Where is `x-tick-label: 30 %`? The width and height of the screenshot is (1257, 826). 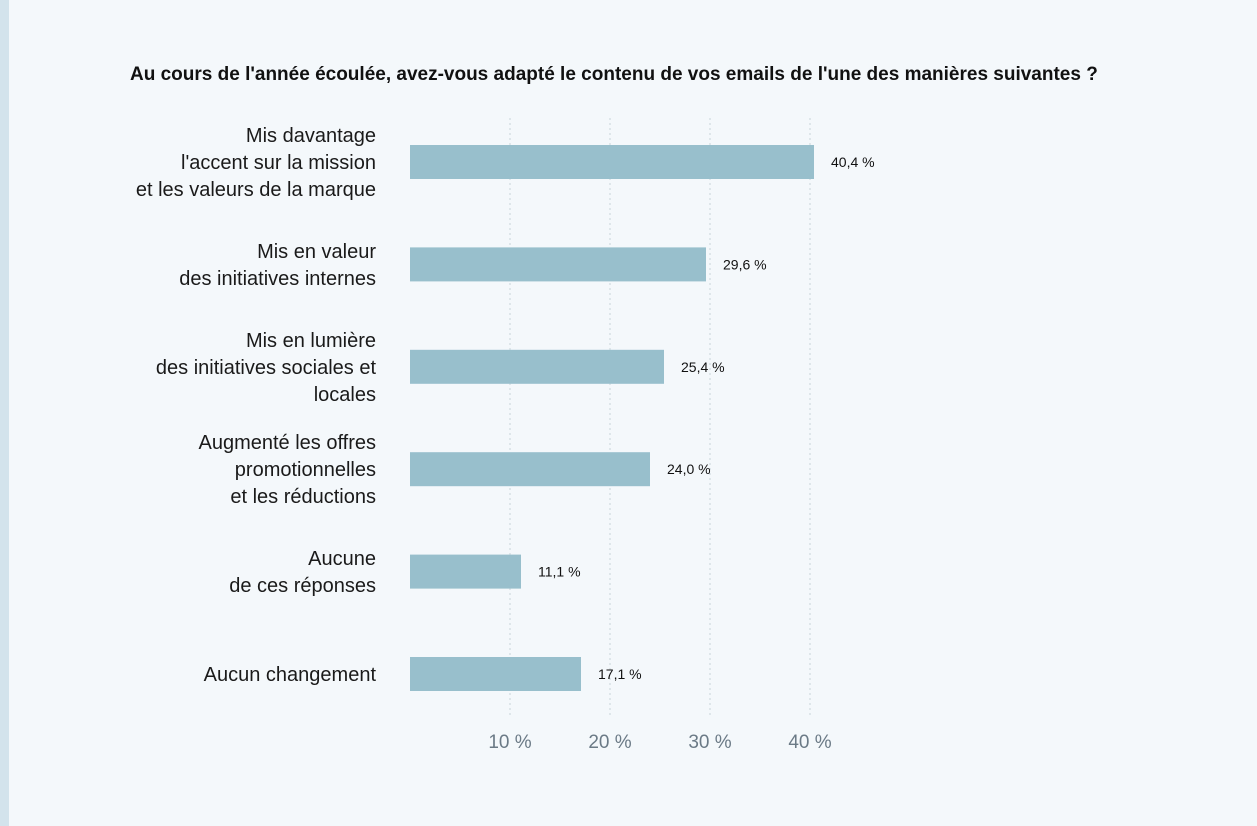 x-tick-label: 30 % is located at coordinates (709, 742).